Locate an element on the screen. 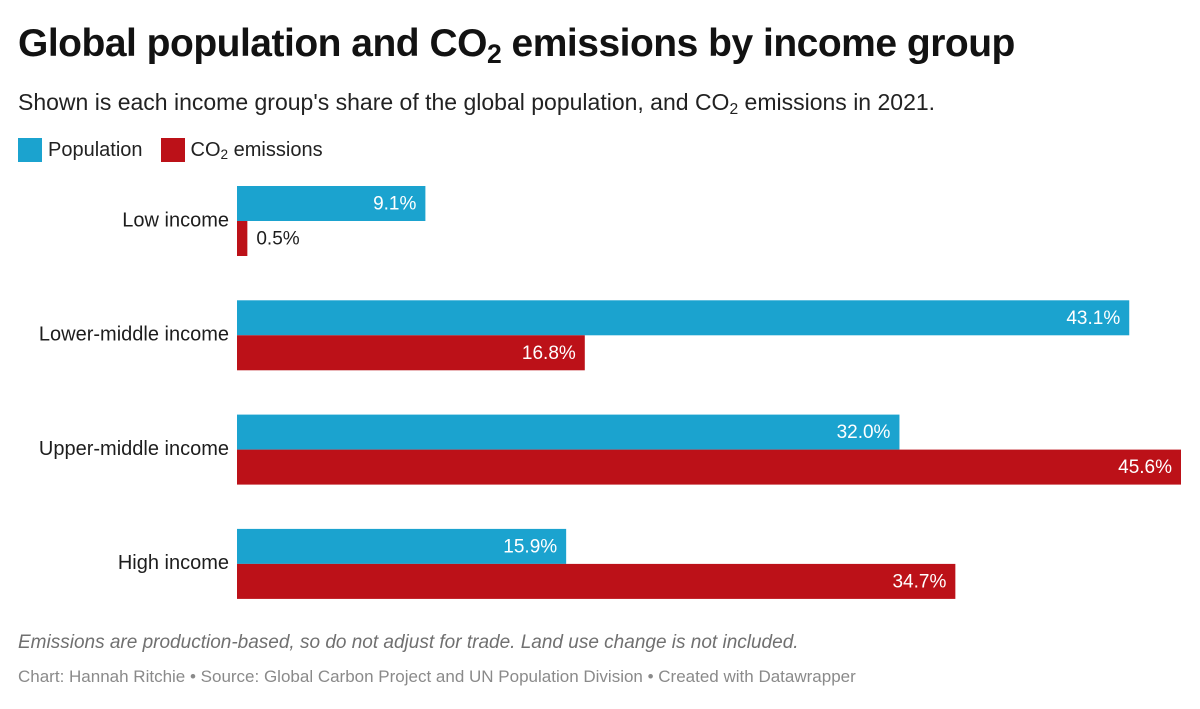 The image size is (1200, 709). legend-swatch-co2 is located at coordinates (172, 150).